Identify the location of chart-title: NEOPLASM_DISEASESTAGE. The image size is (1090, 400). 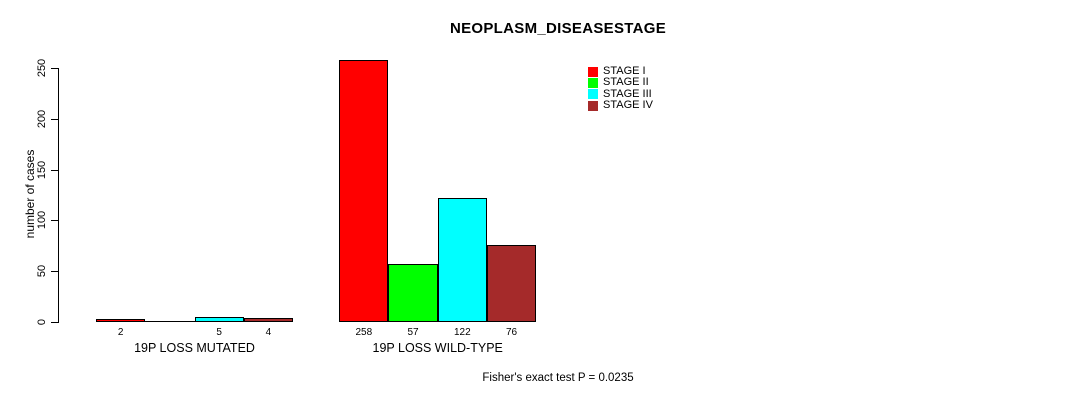
(558, 28).